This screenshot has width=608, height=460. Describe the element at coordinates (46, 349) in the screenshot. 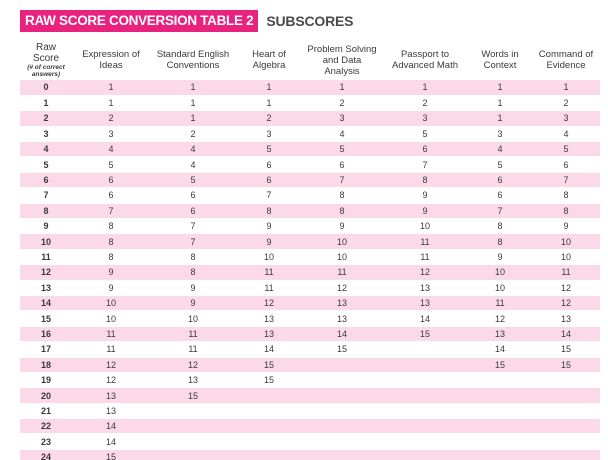

I see `raw-score-cell: 17` at that location.